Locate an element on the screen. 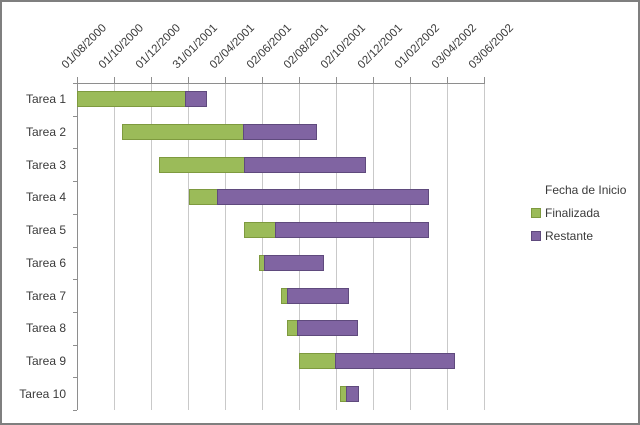  category-label: Tarea 8 is located at coordinates (45, 328).